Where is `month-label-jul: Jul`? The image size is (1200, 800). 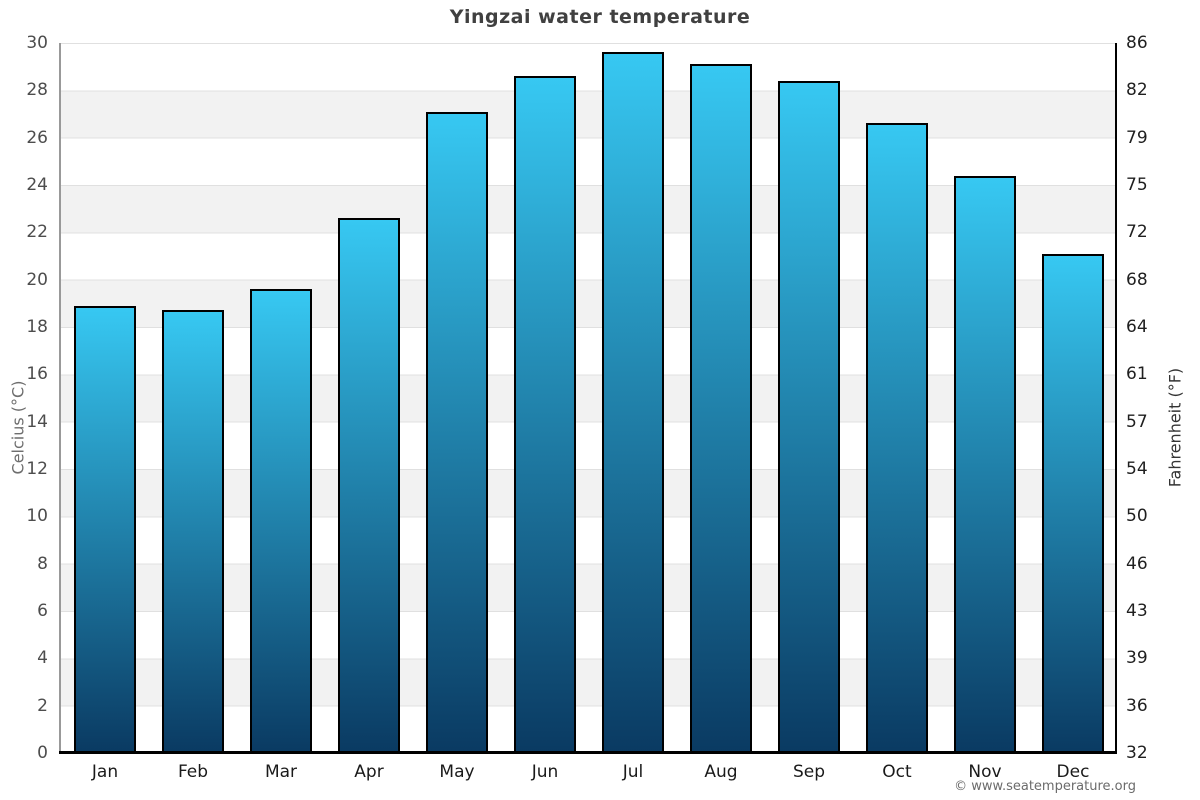 month-label-jul: Jul is located at coordinates (633, 772).